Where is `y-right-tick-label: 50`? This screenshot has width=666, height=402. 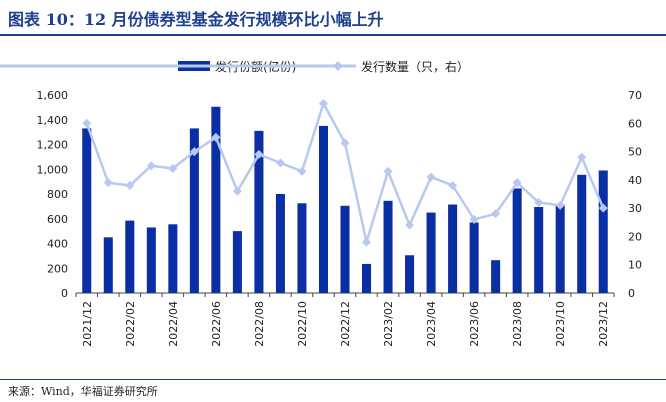 y-right-tick-label: 50 is located at coordinates (635, 152).